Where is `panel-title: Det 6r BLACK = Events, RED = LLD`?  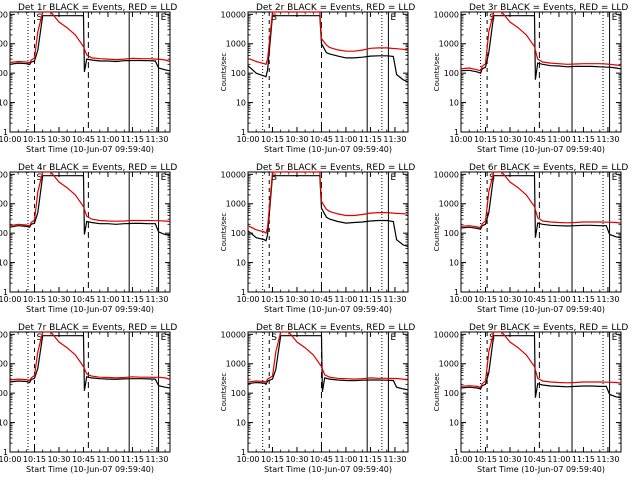 panel-title: Det 6r BLACK = Events, RED = LLD is located at coordinates (548, 168).